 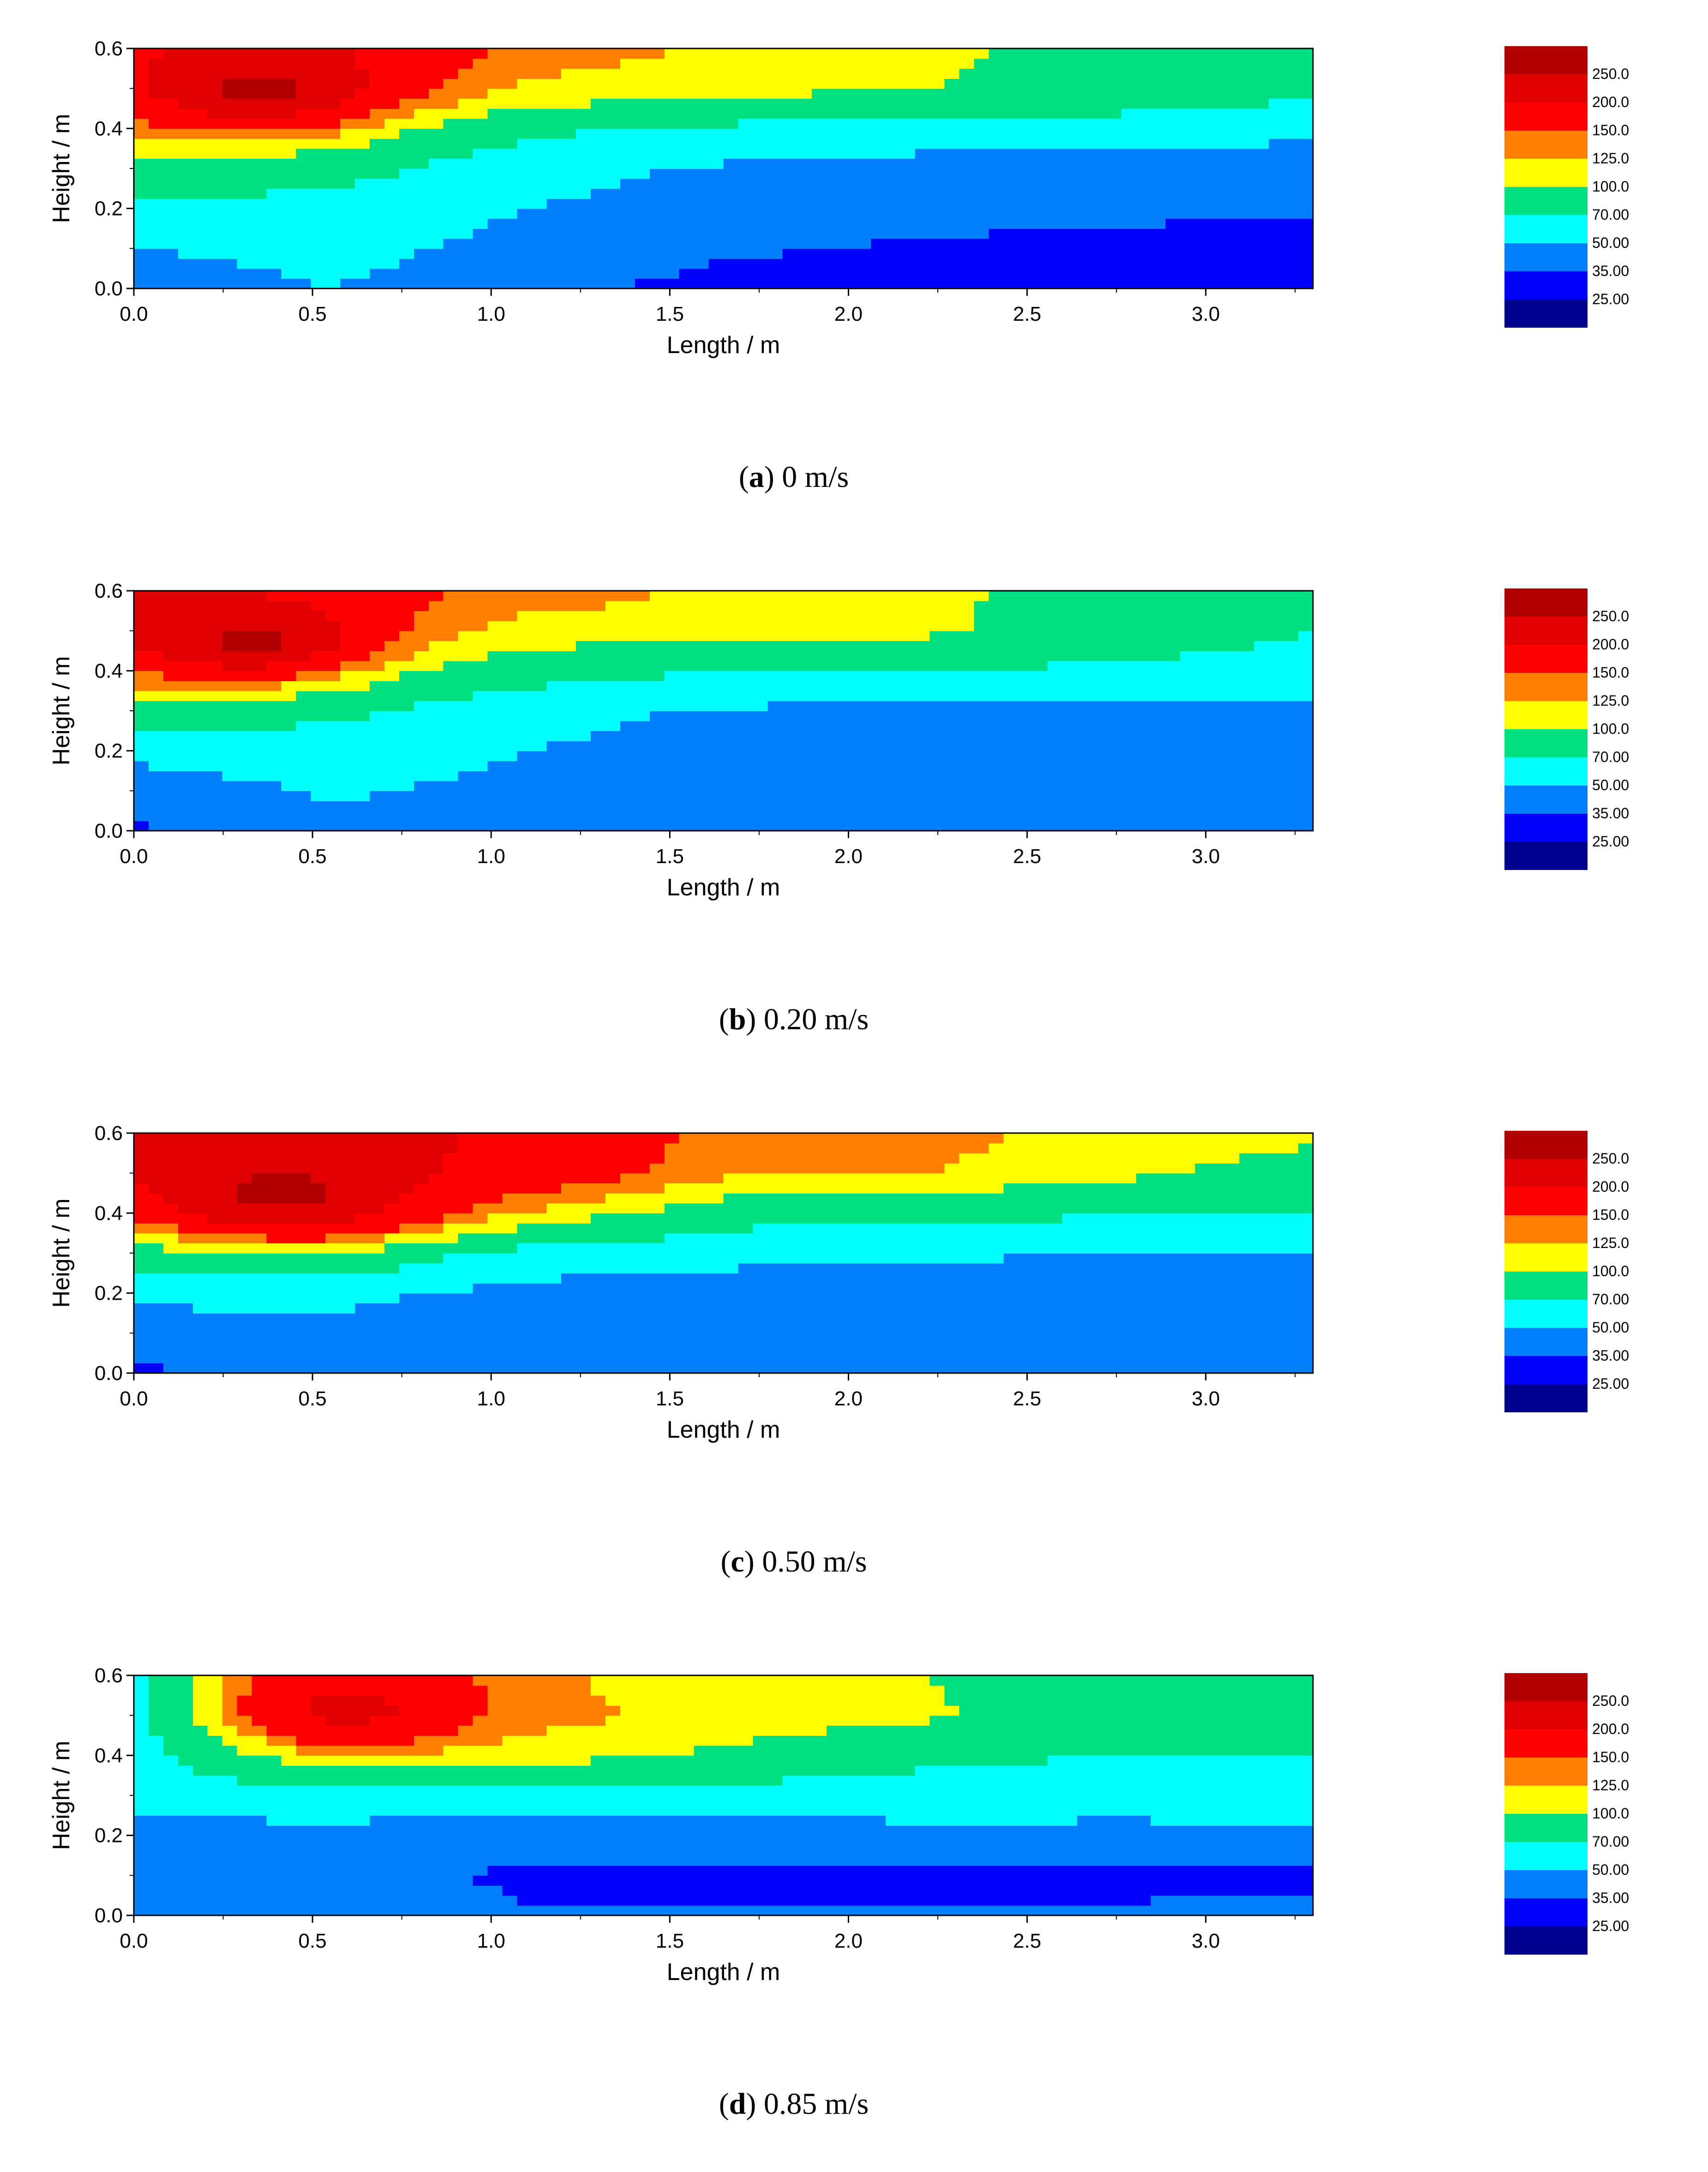 I want to click on colorbar-label: 25.00, so click(x=1610, y=841).